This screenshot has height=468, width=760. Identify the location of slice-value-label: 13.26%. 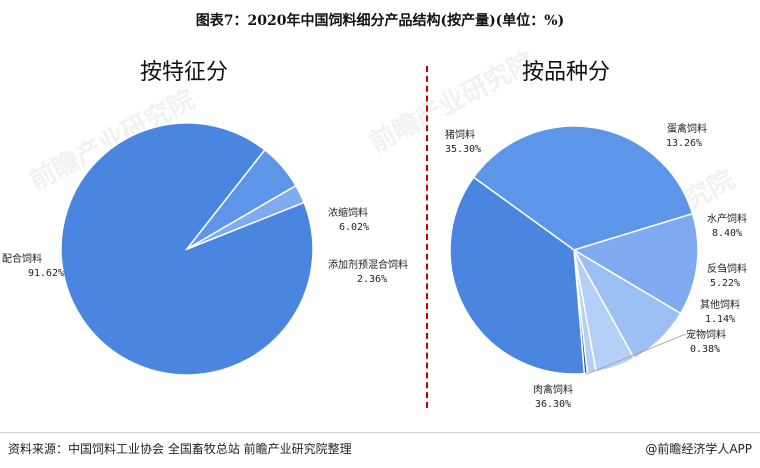
(684, 143).